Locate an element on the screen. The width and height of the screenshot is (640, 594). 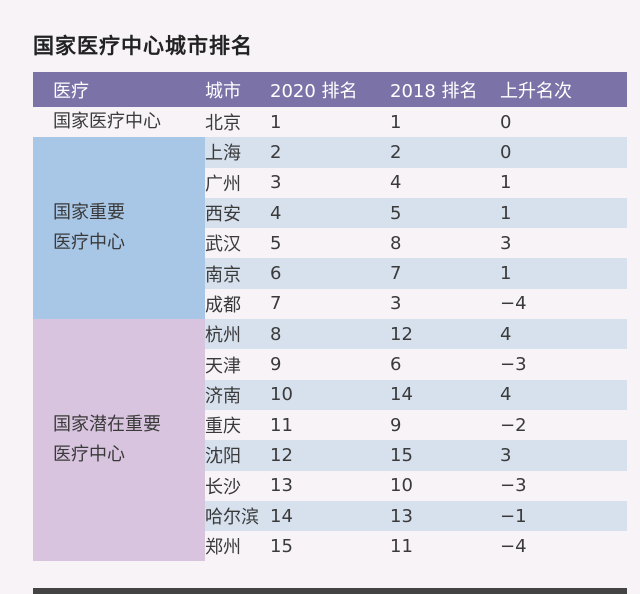
table-row: 成都 7 3 −4 is located at coordinates (330, 304).